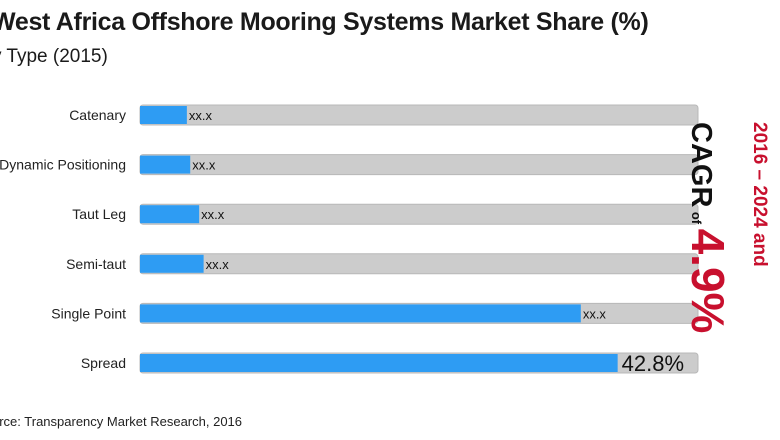 This screenshot has height=440, width=780. What do you see at coordinates (165, 164) in the screenshot?
I see `bar-dynamic-positioning` at bounding box center [165, 164].